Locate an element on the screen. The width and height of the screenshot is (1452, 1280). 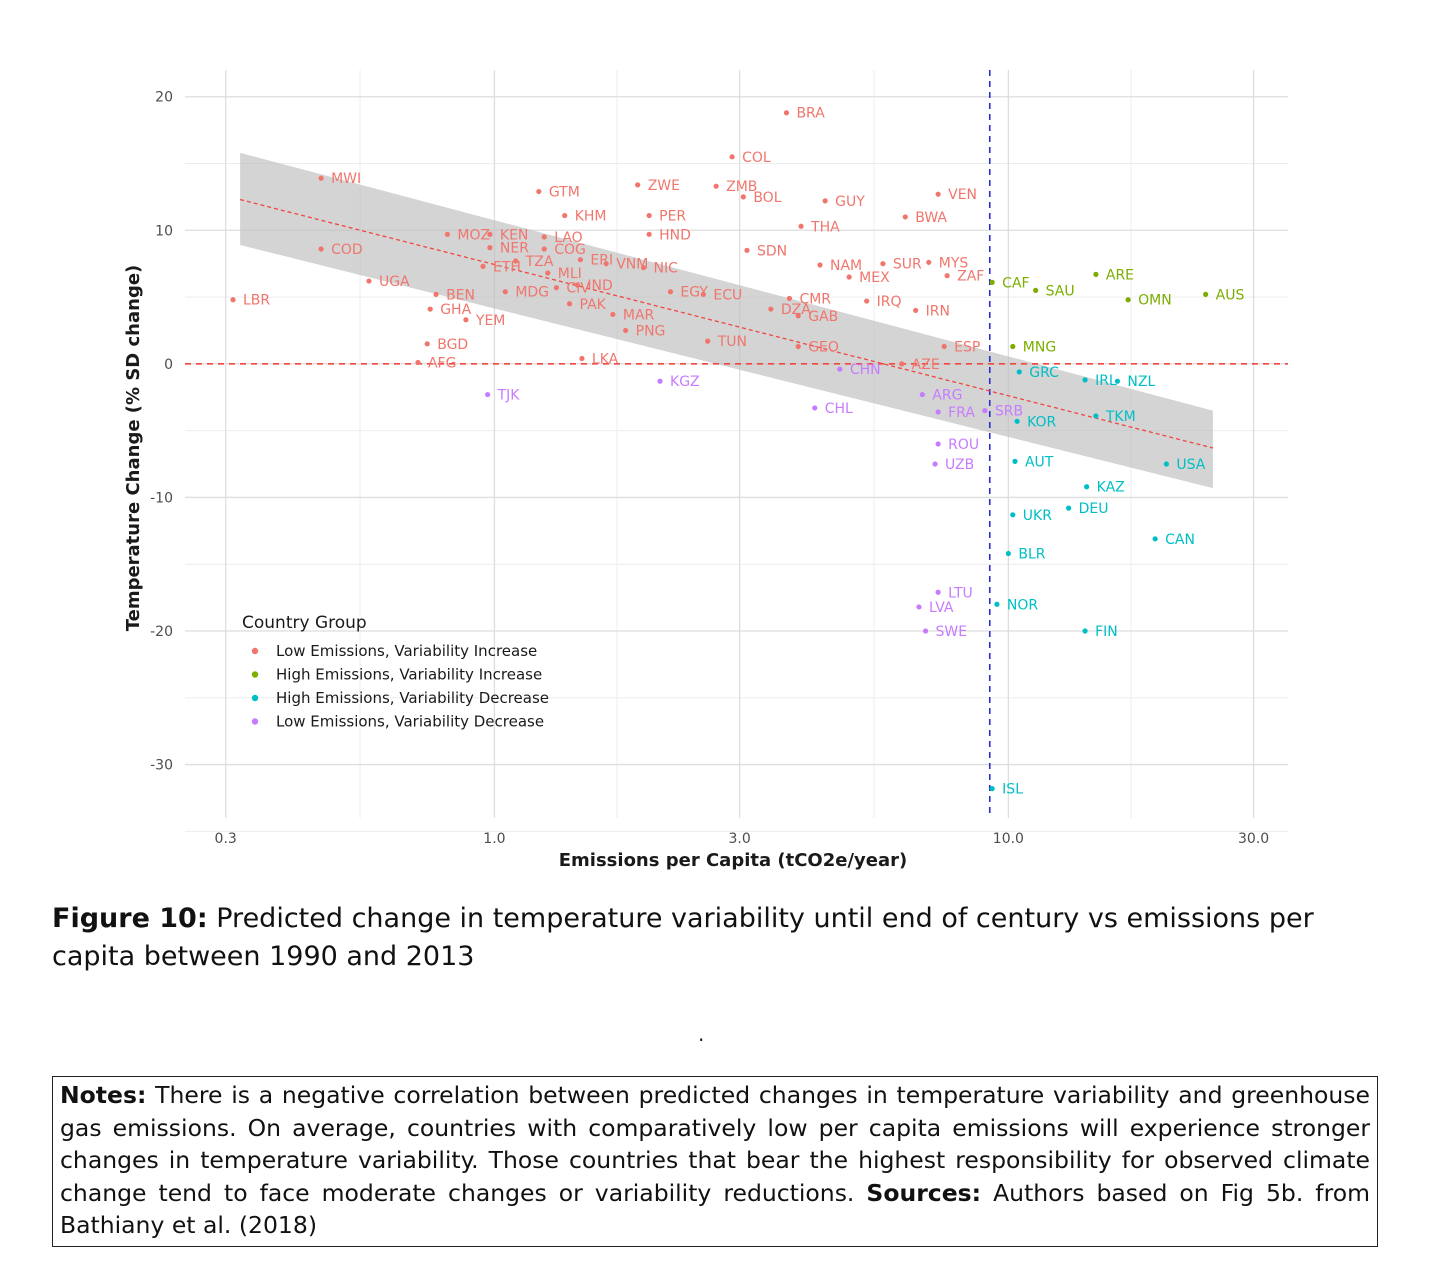
point-label: MWI is located at coordinates (346, 179).